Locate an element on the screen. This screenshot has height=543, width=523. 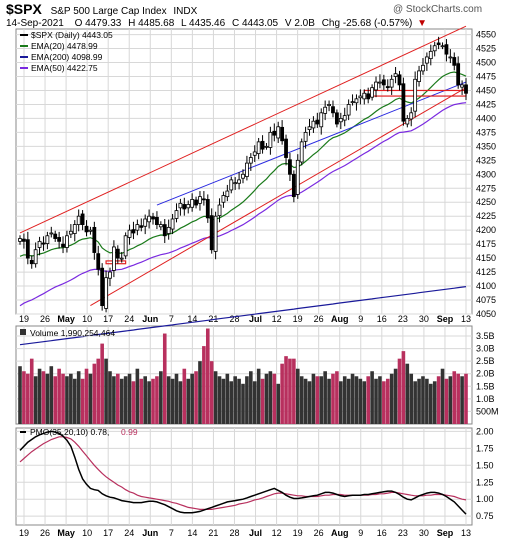
x-tick-label: 26 is located at coordinates (45, 319).